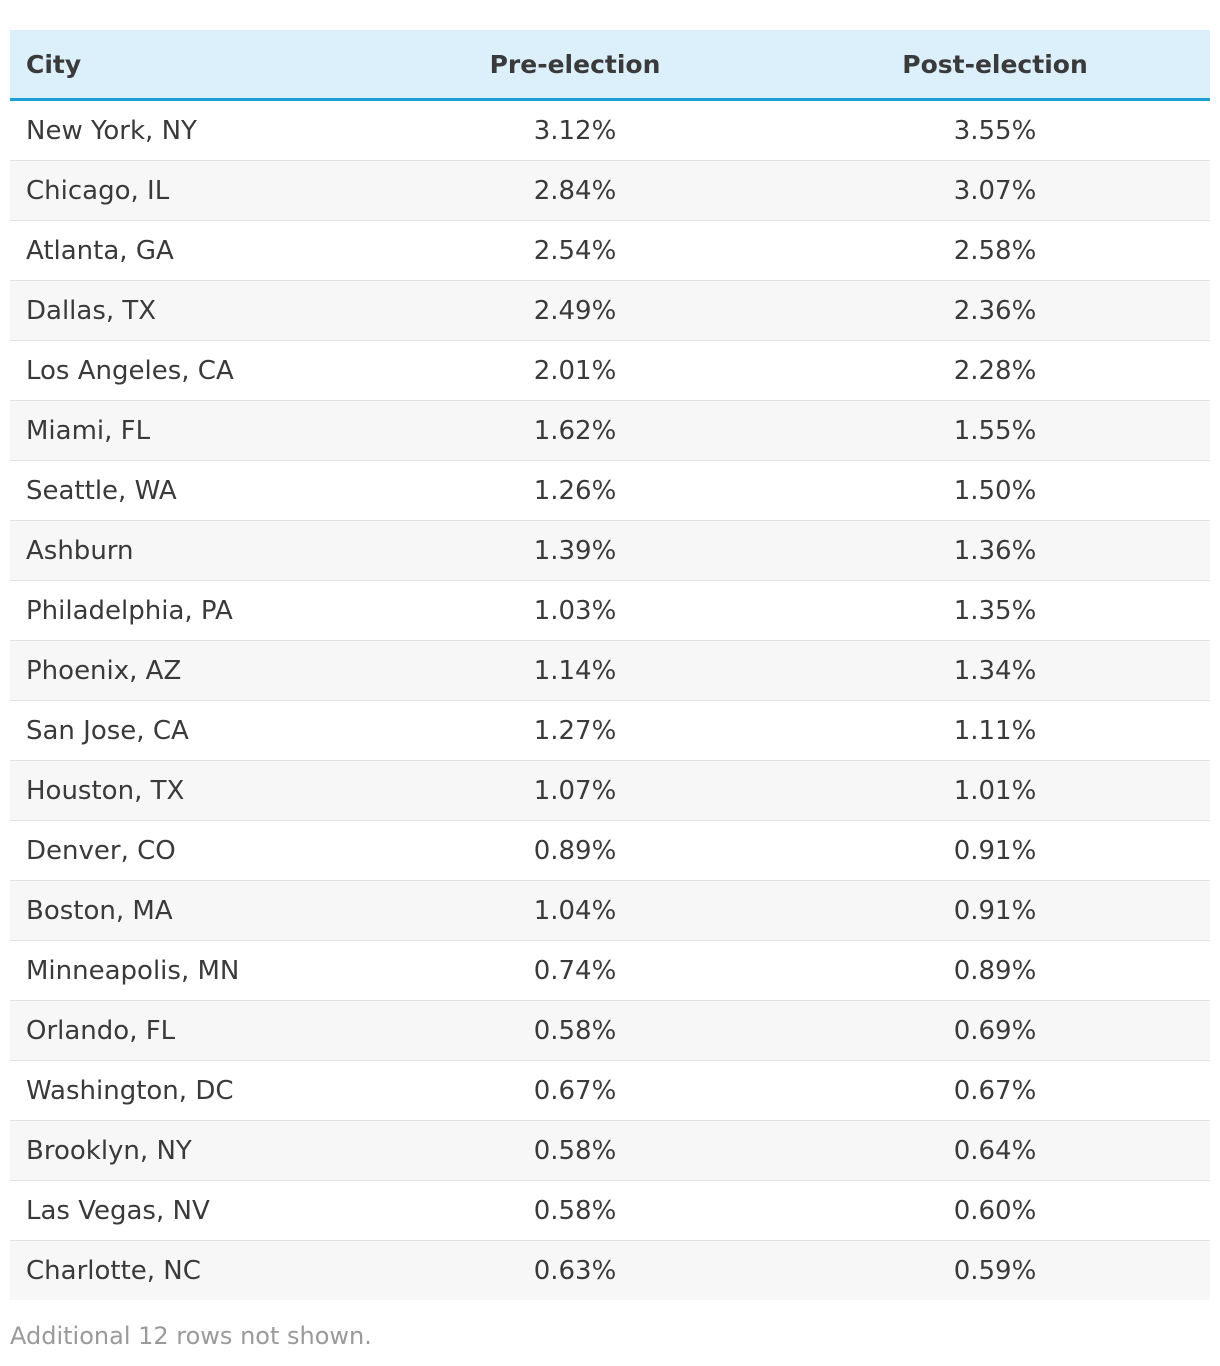  What do you see at coordinates (190, 430) in the screenshot?
I see `cell-city: Miami, FL` at bounding box center [190, 430].